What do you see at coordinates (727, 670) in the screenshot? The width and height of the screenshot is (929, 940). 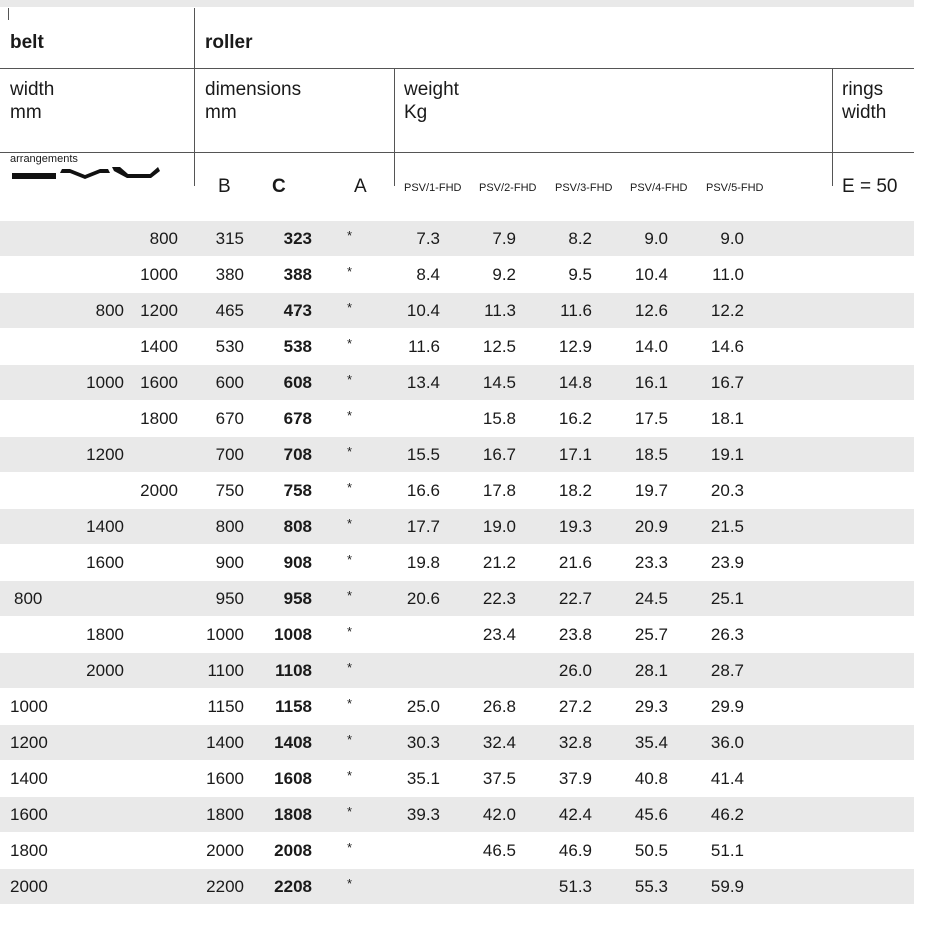 I see `cell-p5: 28.7` at bounding box center [727, 670].